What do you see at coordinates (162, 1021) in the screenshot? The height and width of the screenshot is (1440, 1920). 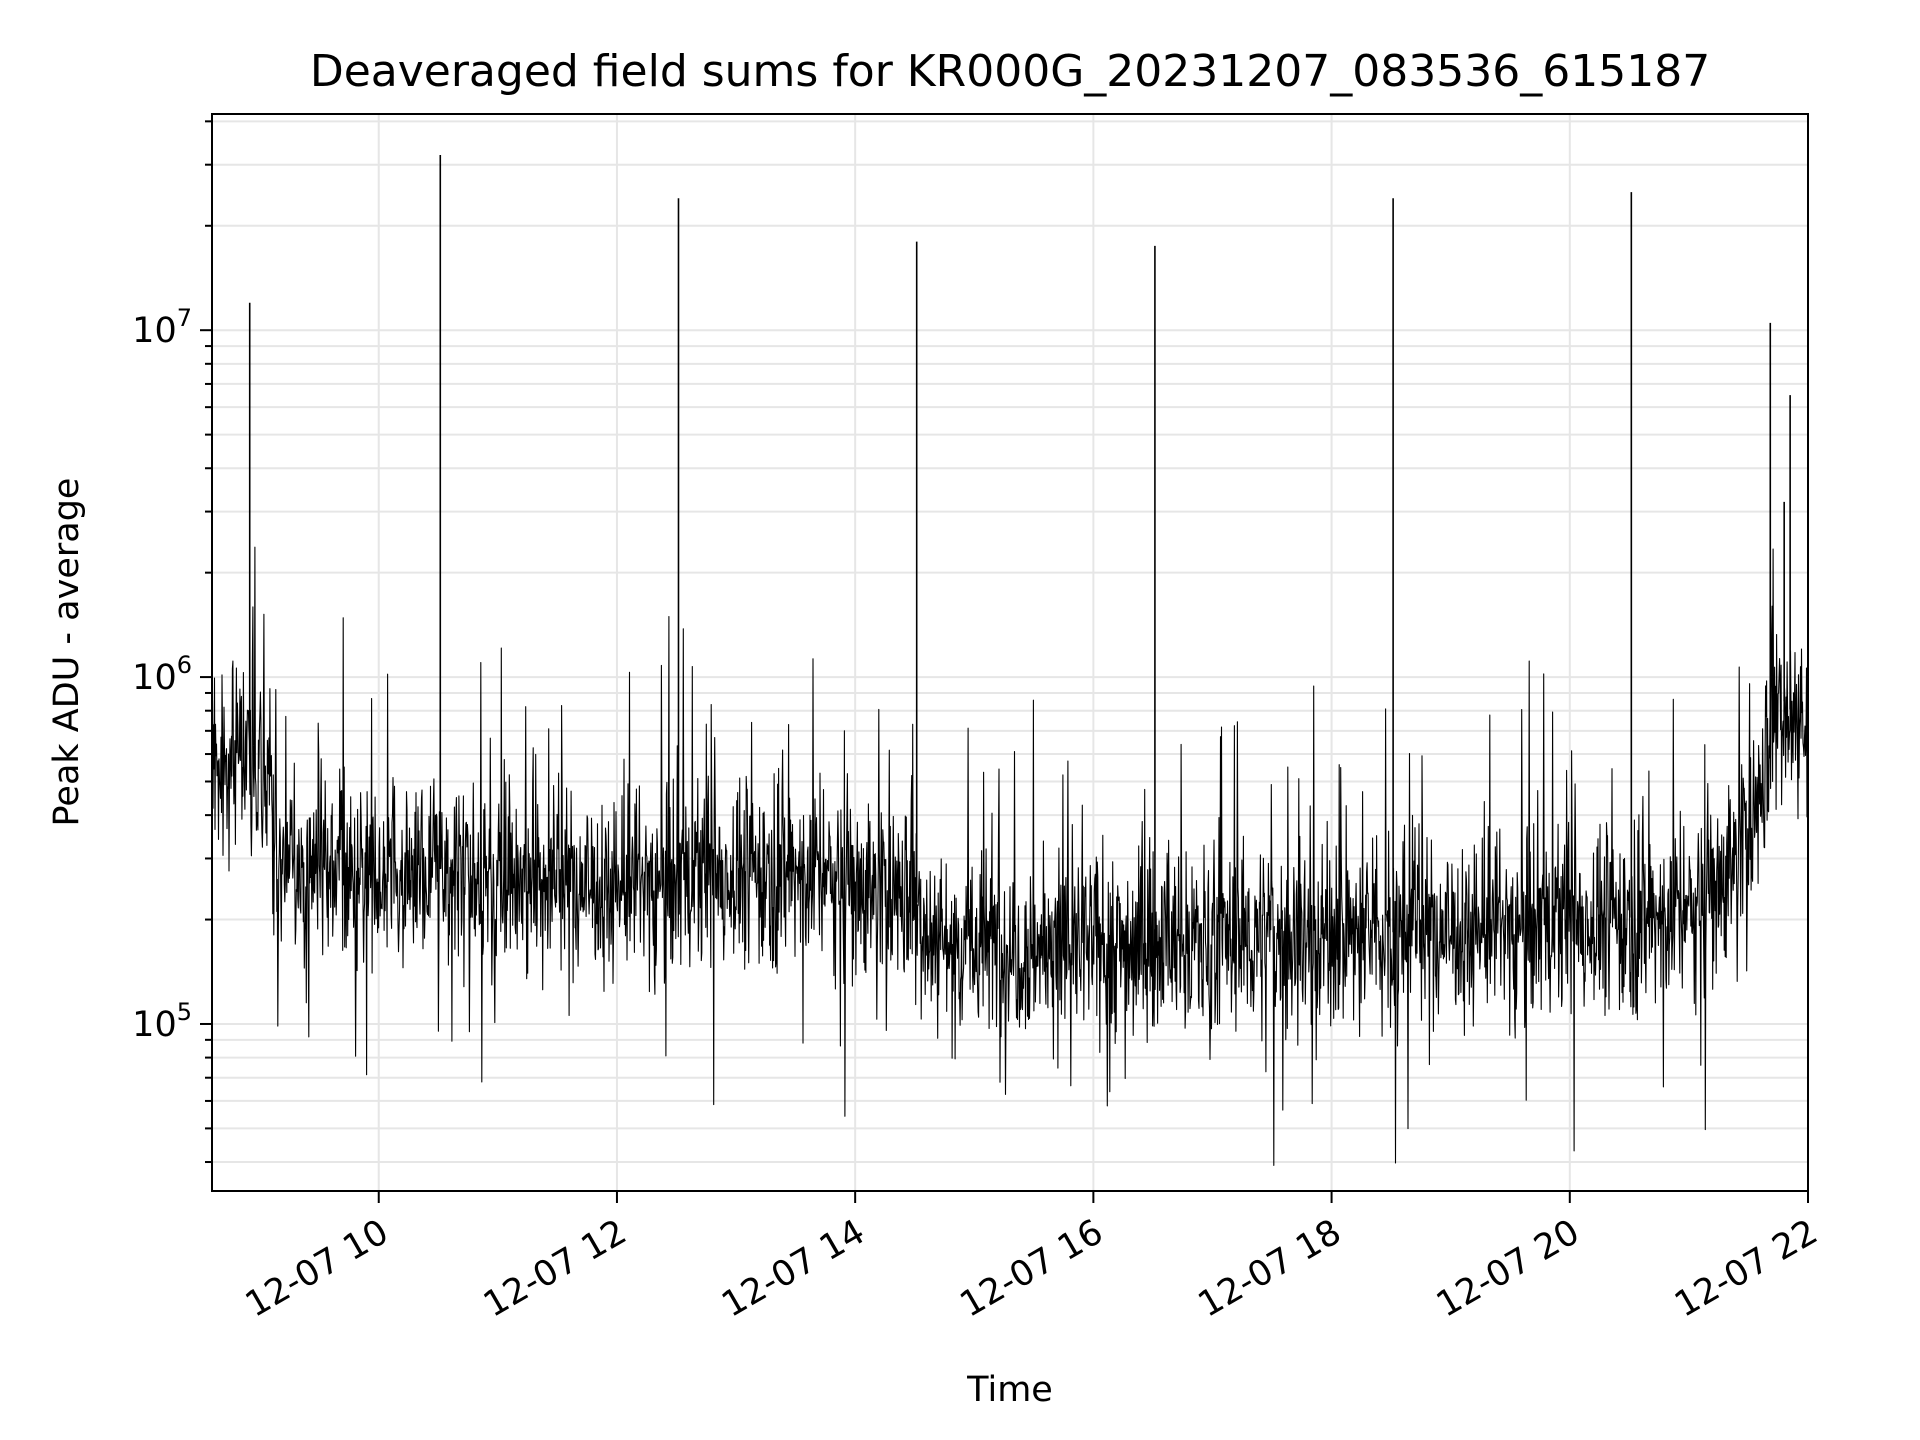 I see `y-tick-label: 10⁵` at bounding box center [162, 1021].